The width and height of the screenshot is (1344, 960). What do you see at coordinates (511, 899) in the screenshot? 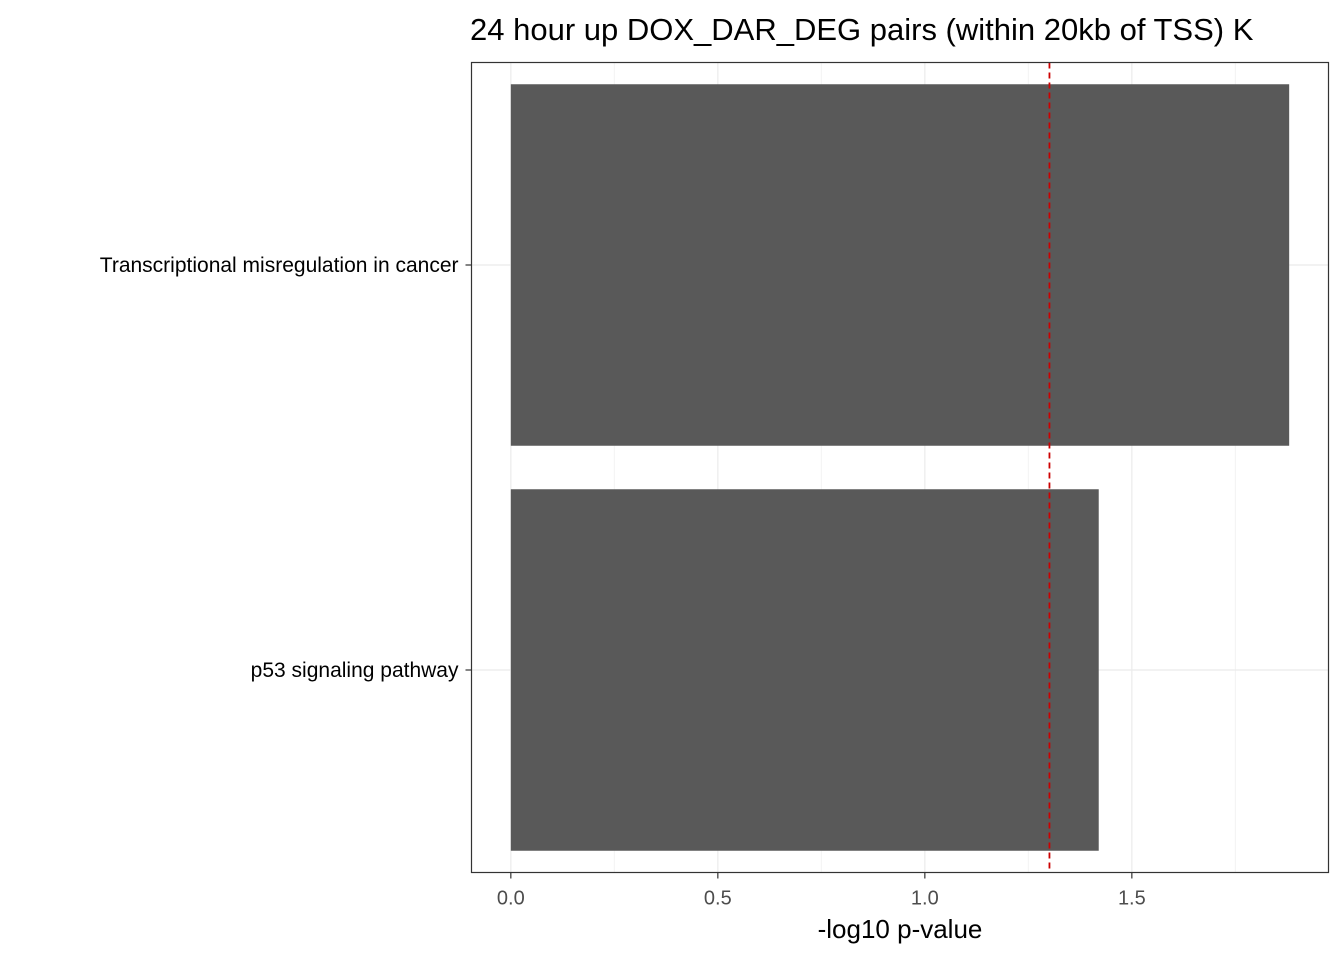
I see `x-tick-label-0: 0.0` at bounding box center [511, 899].